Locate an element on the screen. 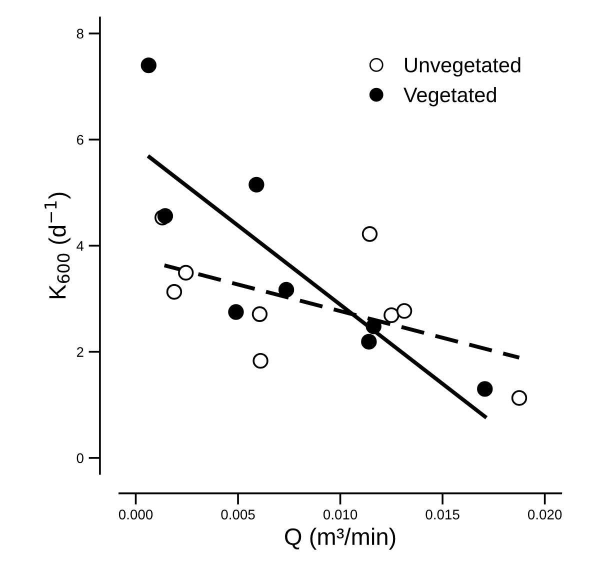 The image size is (597, 585). y-tick-label: 8 is located at coordinates (80, 33).